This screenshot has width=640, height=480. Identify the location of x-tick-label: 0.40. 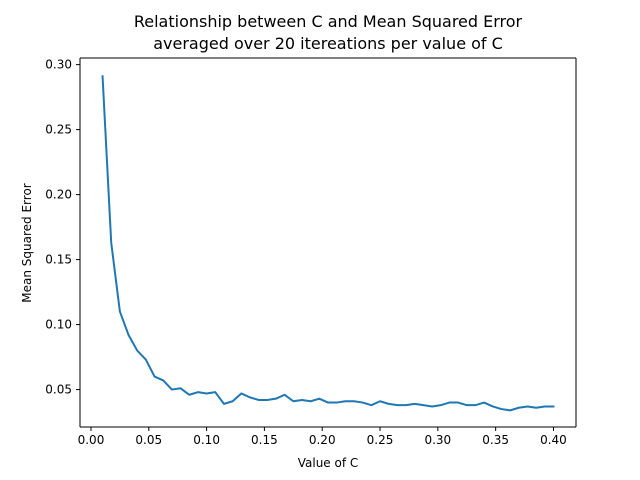
(553, 440).